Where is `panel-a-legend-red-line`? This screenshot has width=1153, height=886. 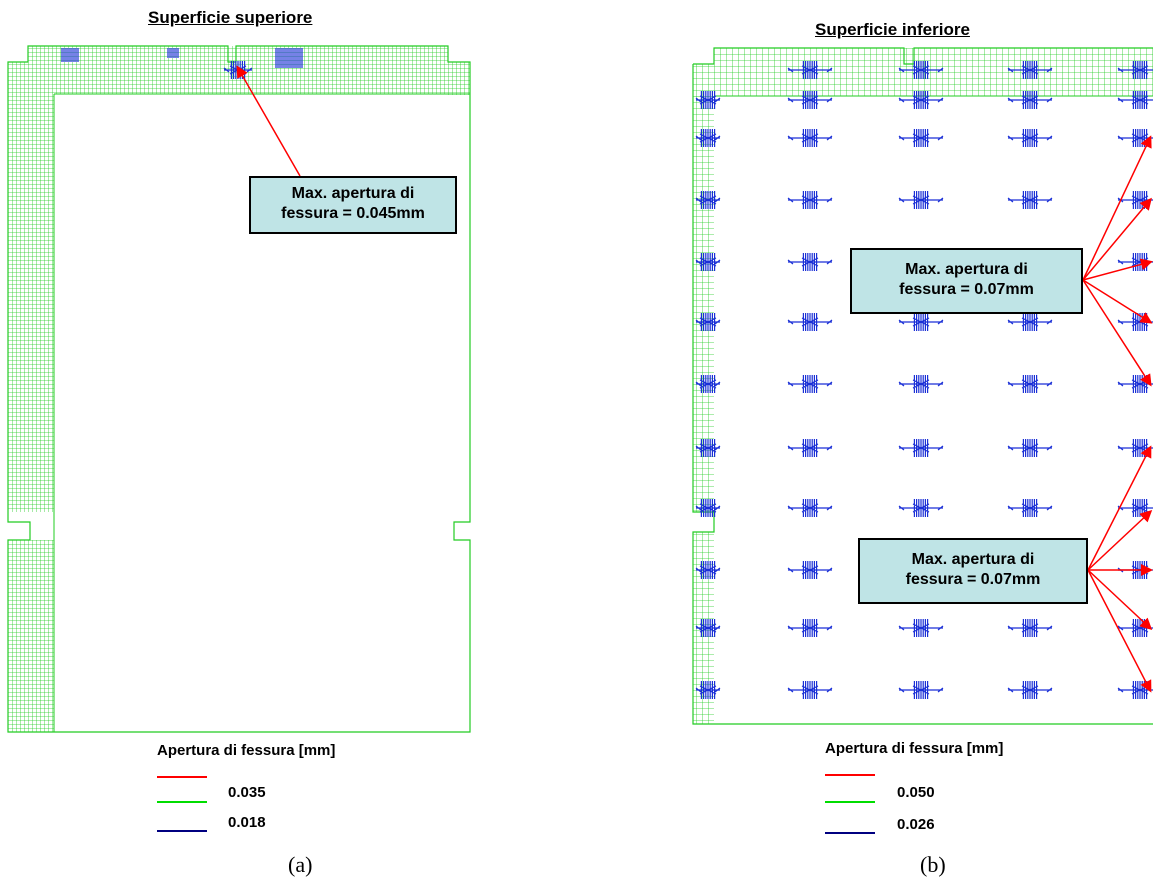 panel-a-legend-red-line is located at coordinates (182, 777).